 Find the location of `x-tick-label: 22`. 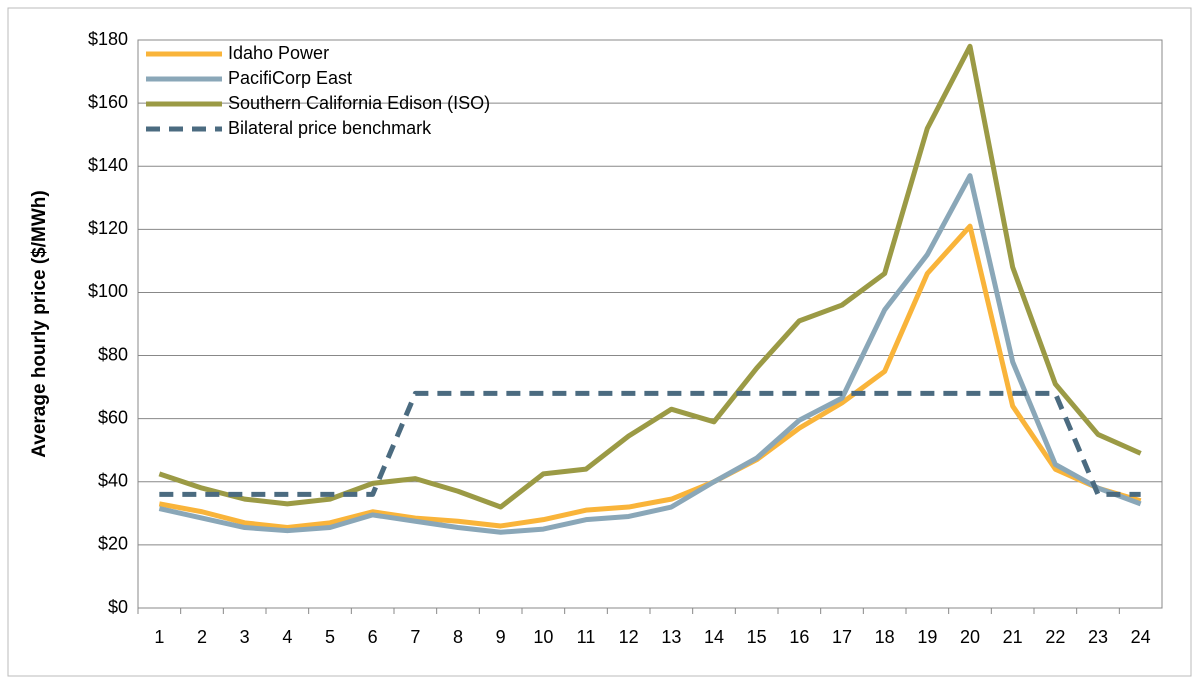

x-tick-label: 22 is located at coordinates (1055, 637).